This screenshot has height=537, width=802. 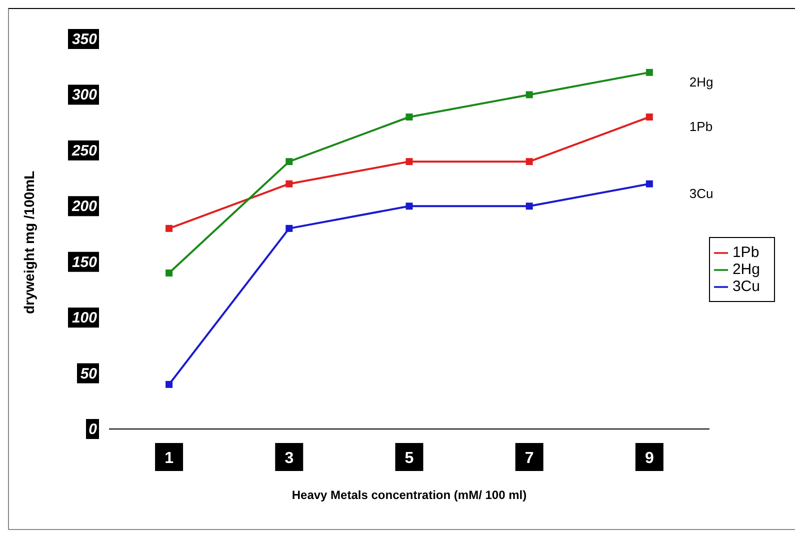 What do you see at coordinates (28, 242) in the screenshot?
I see `y-axis-title: dryweight mg /100mL` at bounding box center [28, 242].